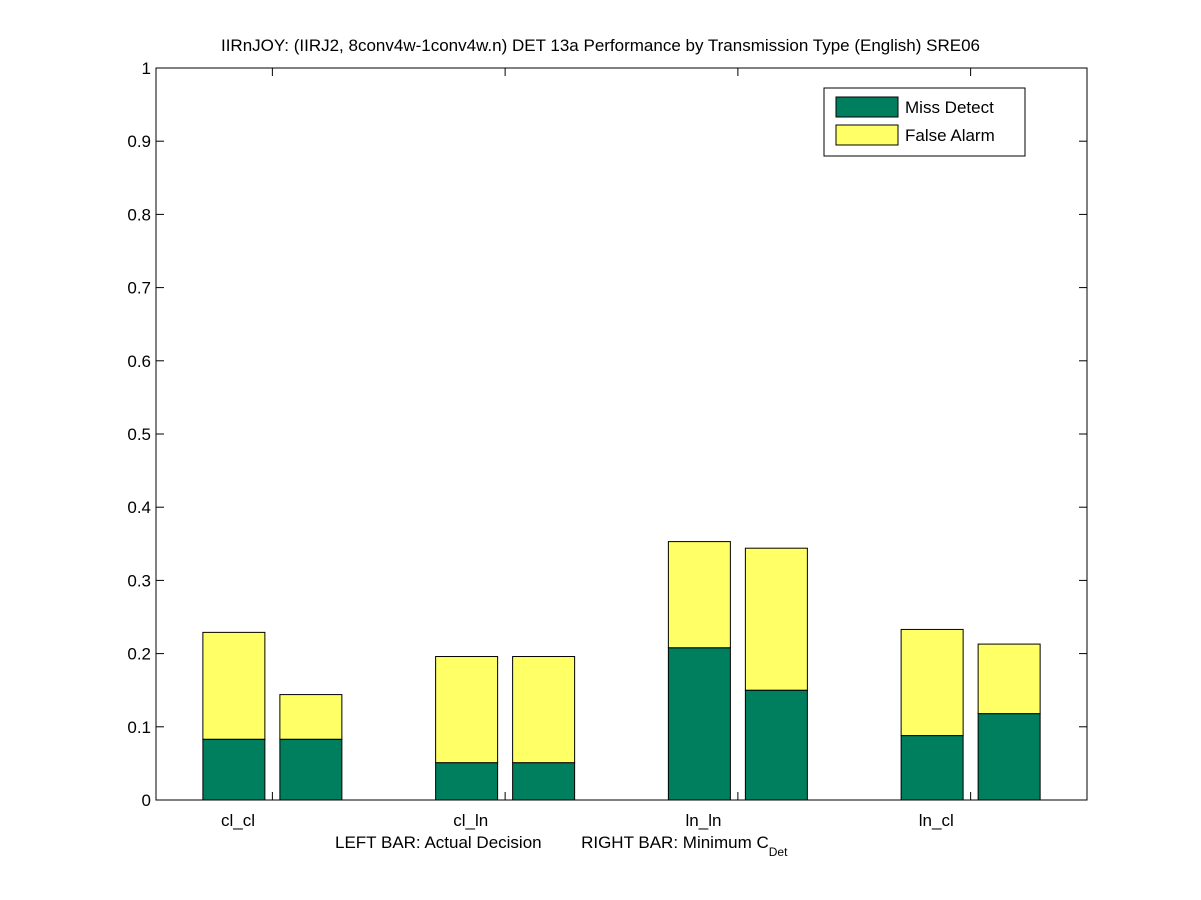  Describe the element at coordinates (924, 122) in the screenshot. I see `legend: Miss Detect False Alarm` at that location.